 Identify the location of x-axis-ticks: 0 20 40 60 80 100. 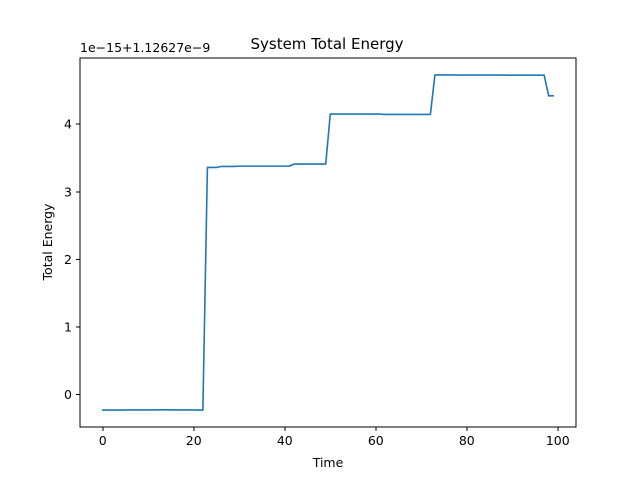
(334, 437).